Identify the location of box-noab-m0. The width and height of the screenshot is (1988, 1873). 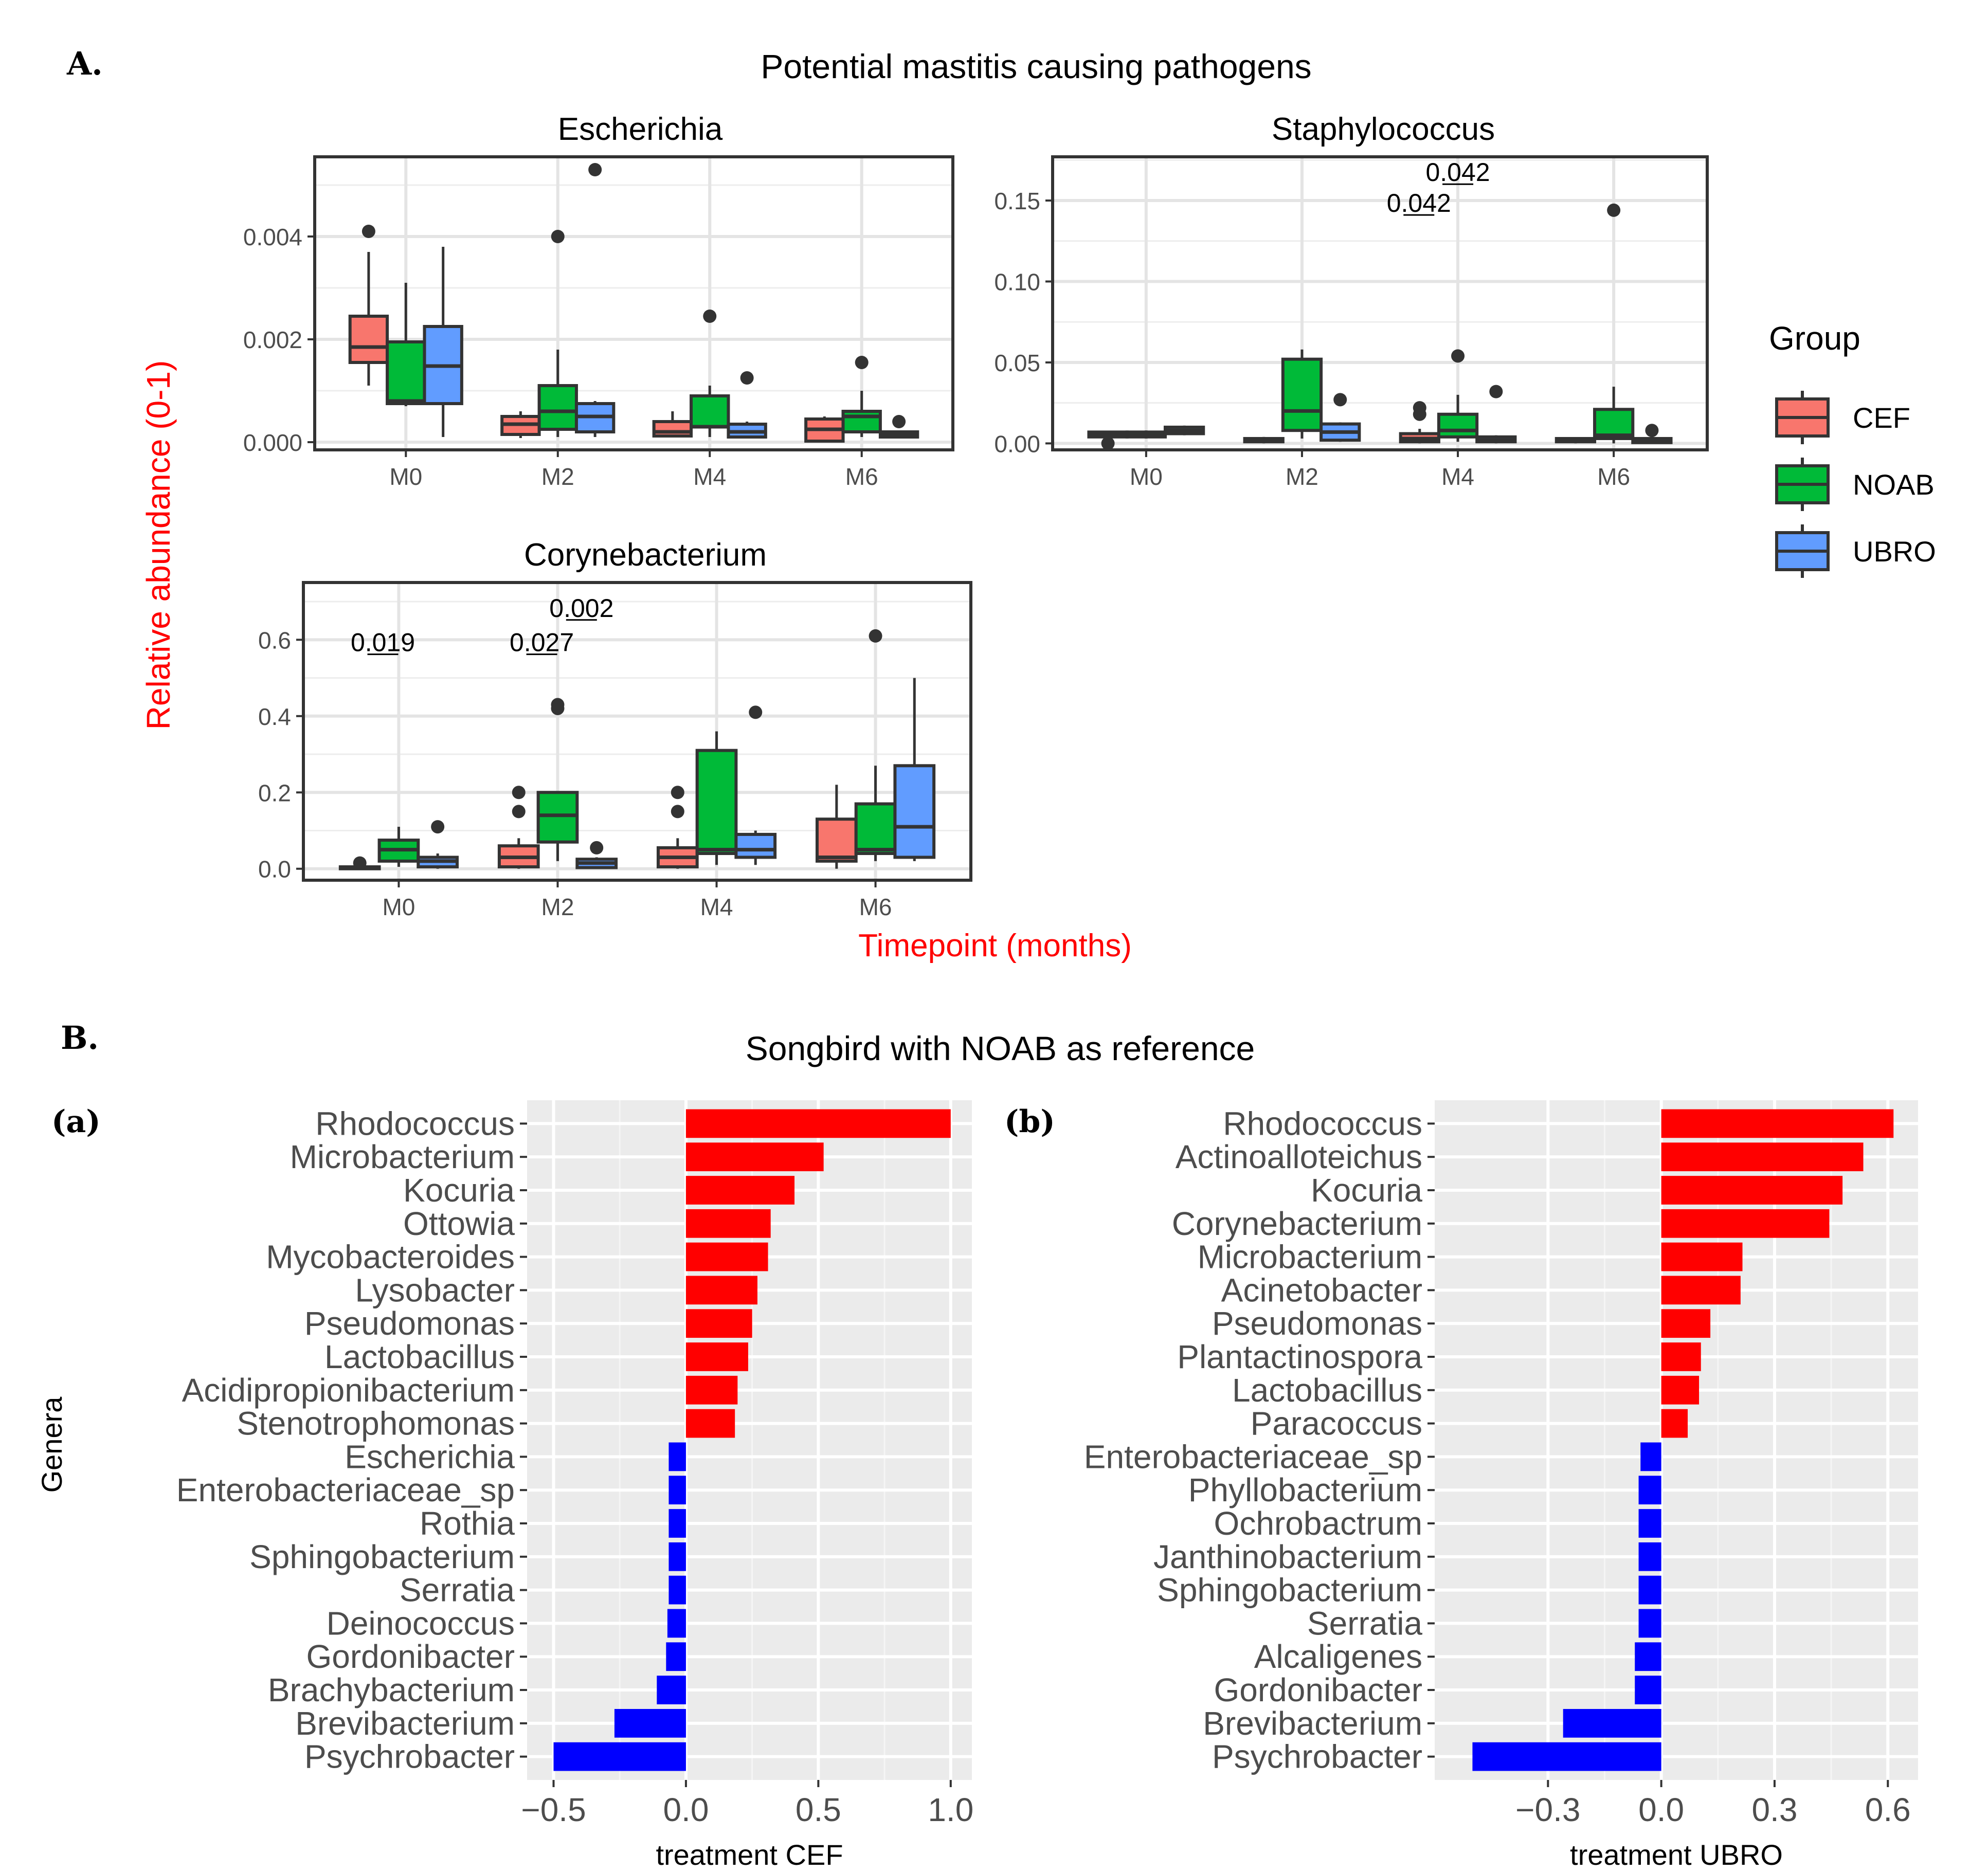
(406, 344).